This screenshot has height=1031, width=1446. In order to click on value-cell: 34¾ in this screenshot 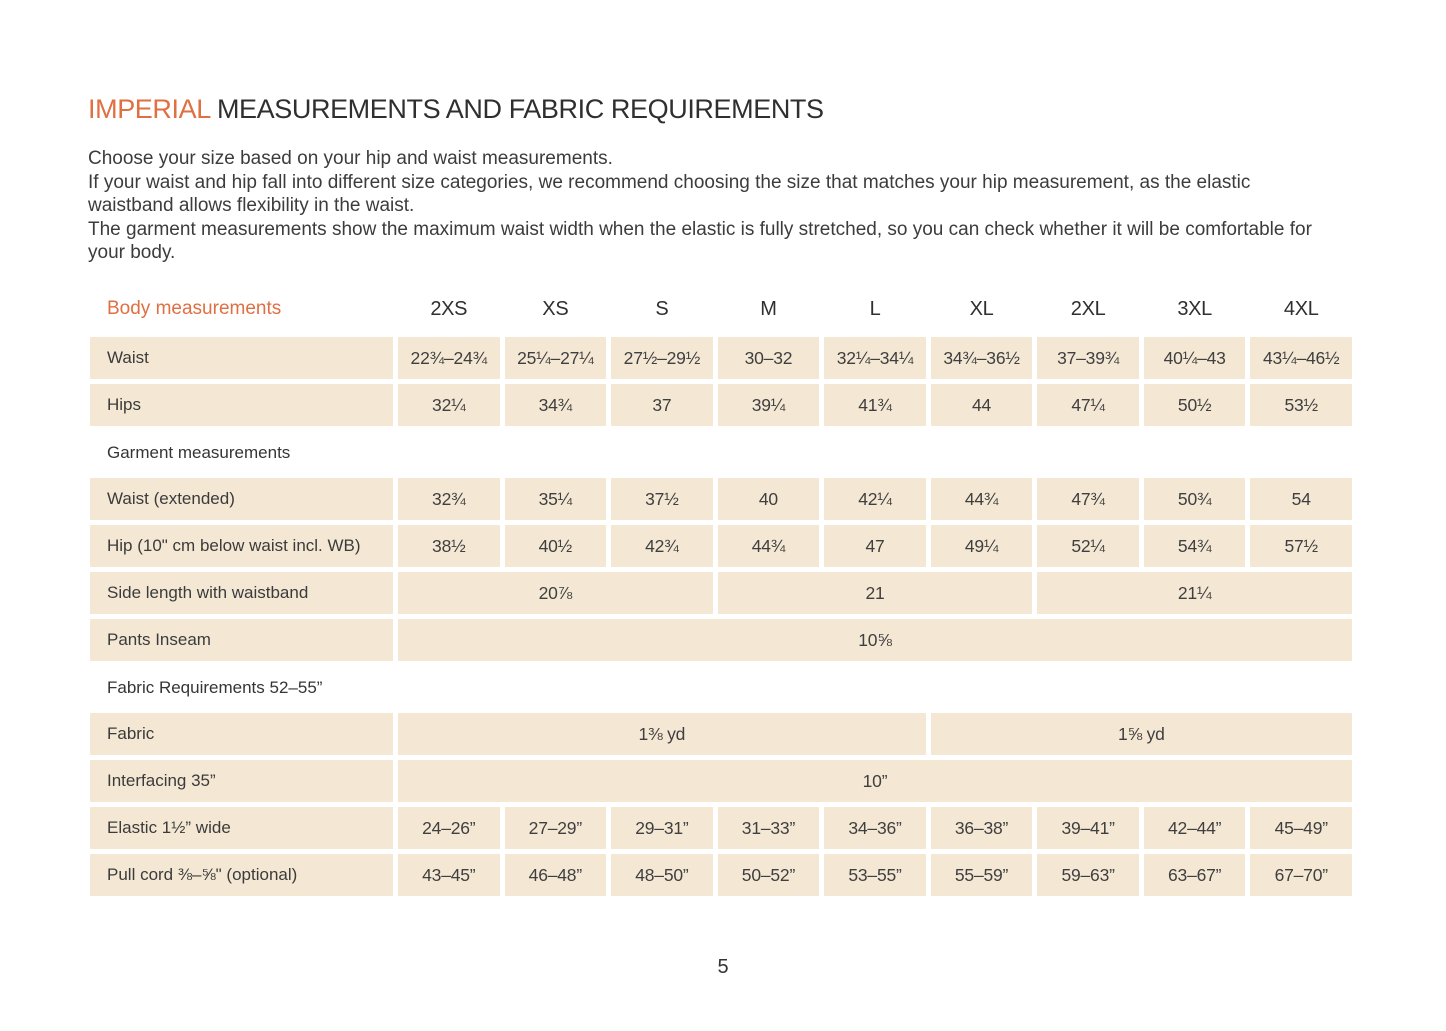, I will do `click(555, 405)`.